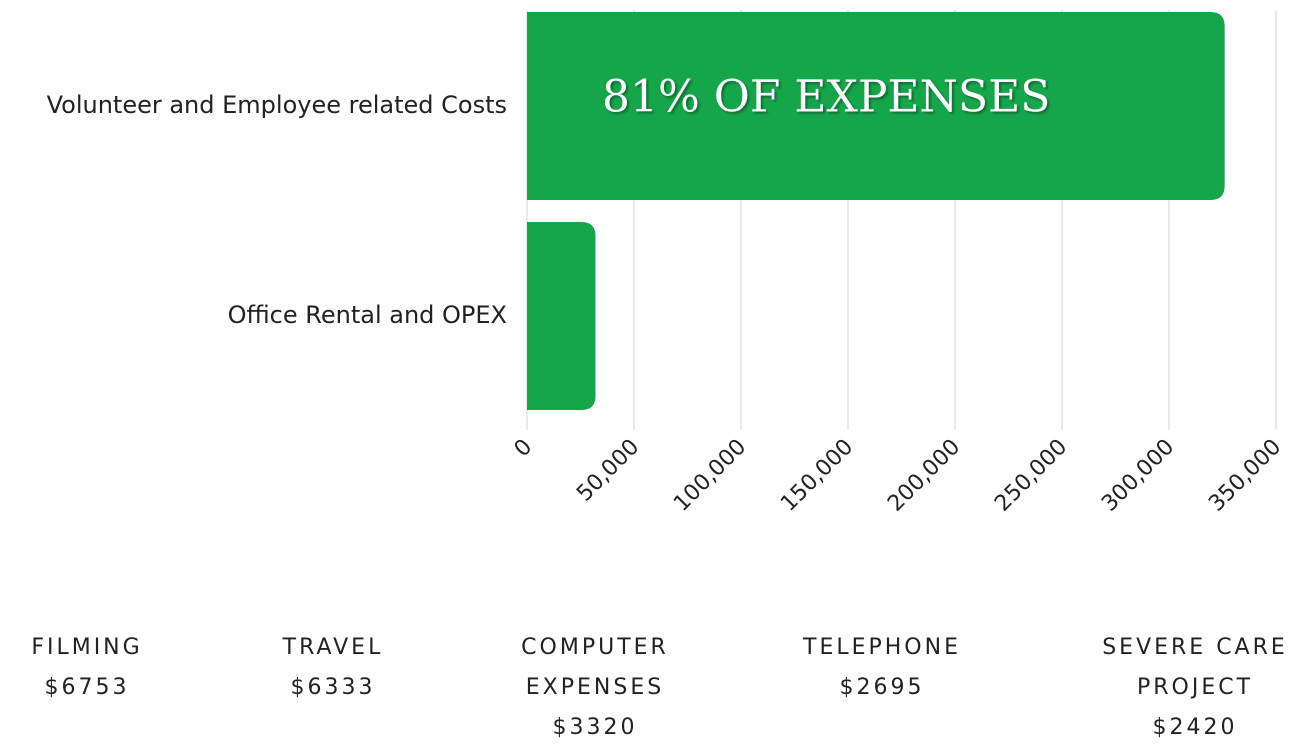 The width and height of the screenshot is (1306, 748). I want to click on item-name: TELEPHONE, so click(882, 647).